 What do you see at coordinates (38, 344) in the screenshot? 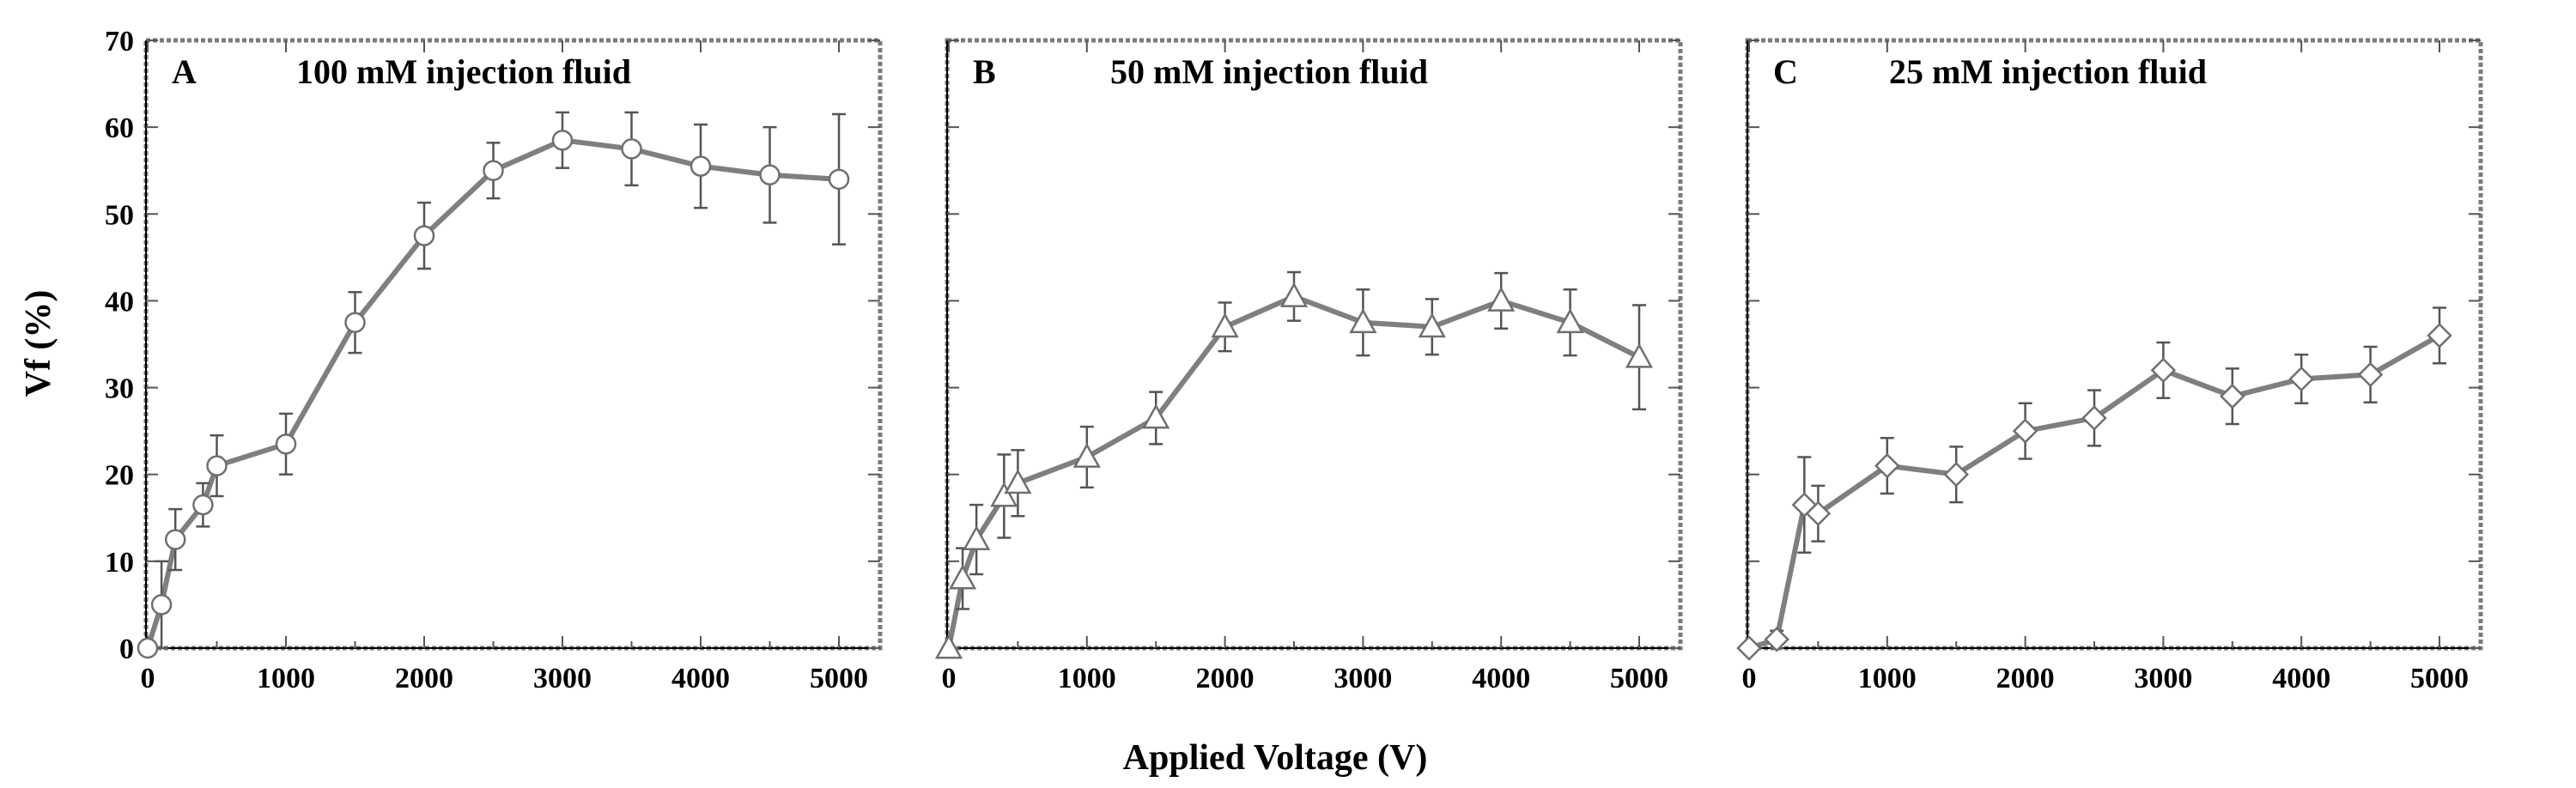
I see `y-axis-title: Vf (%)` at bounding box center [38, 344].